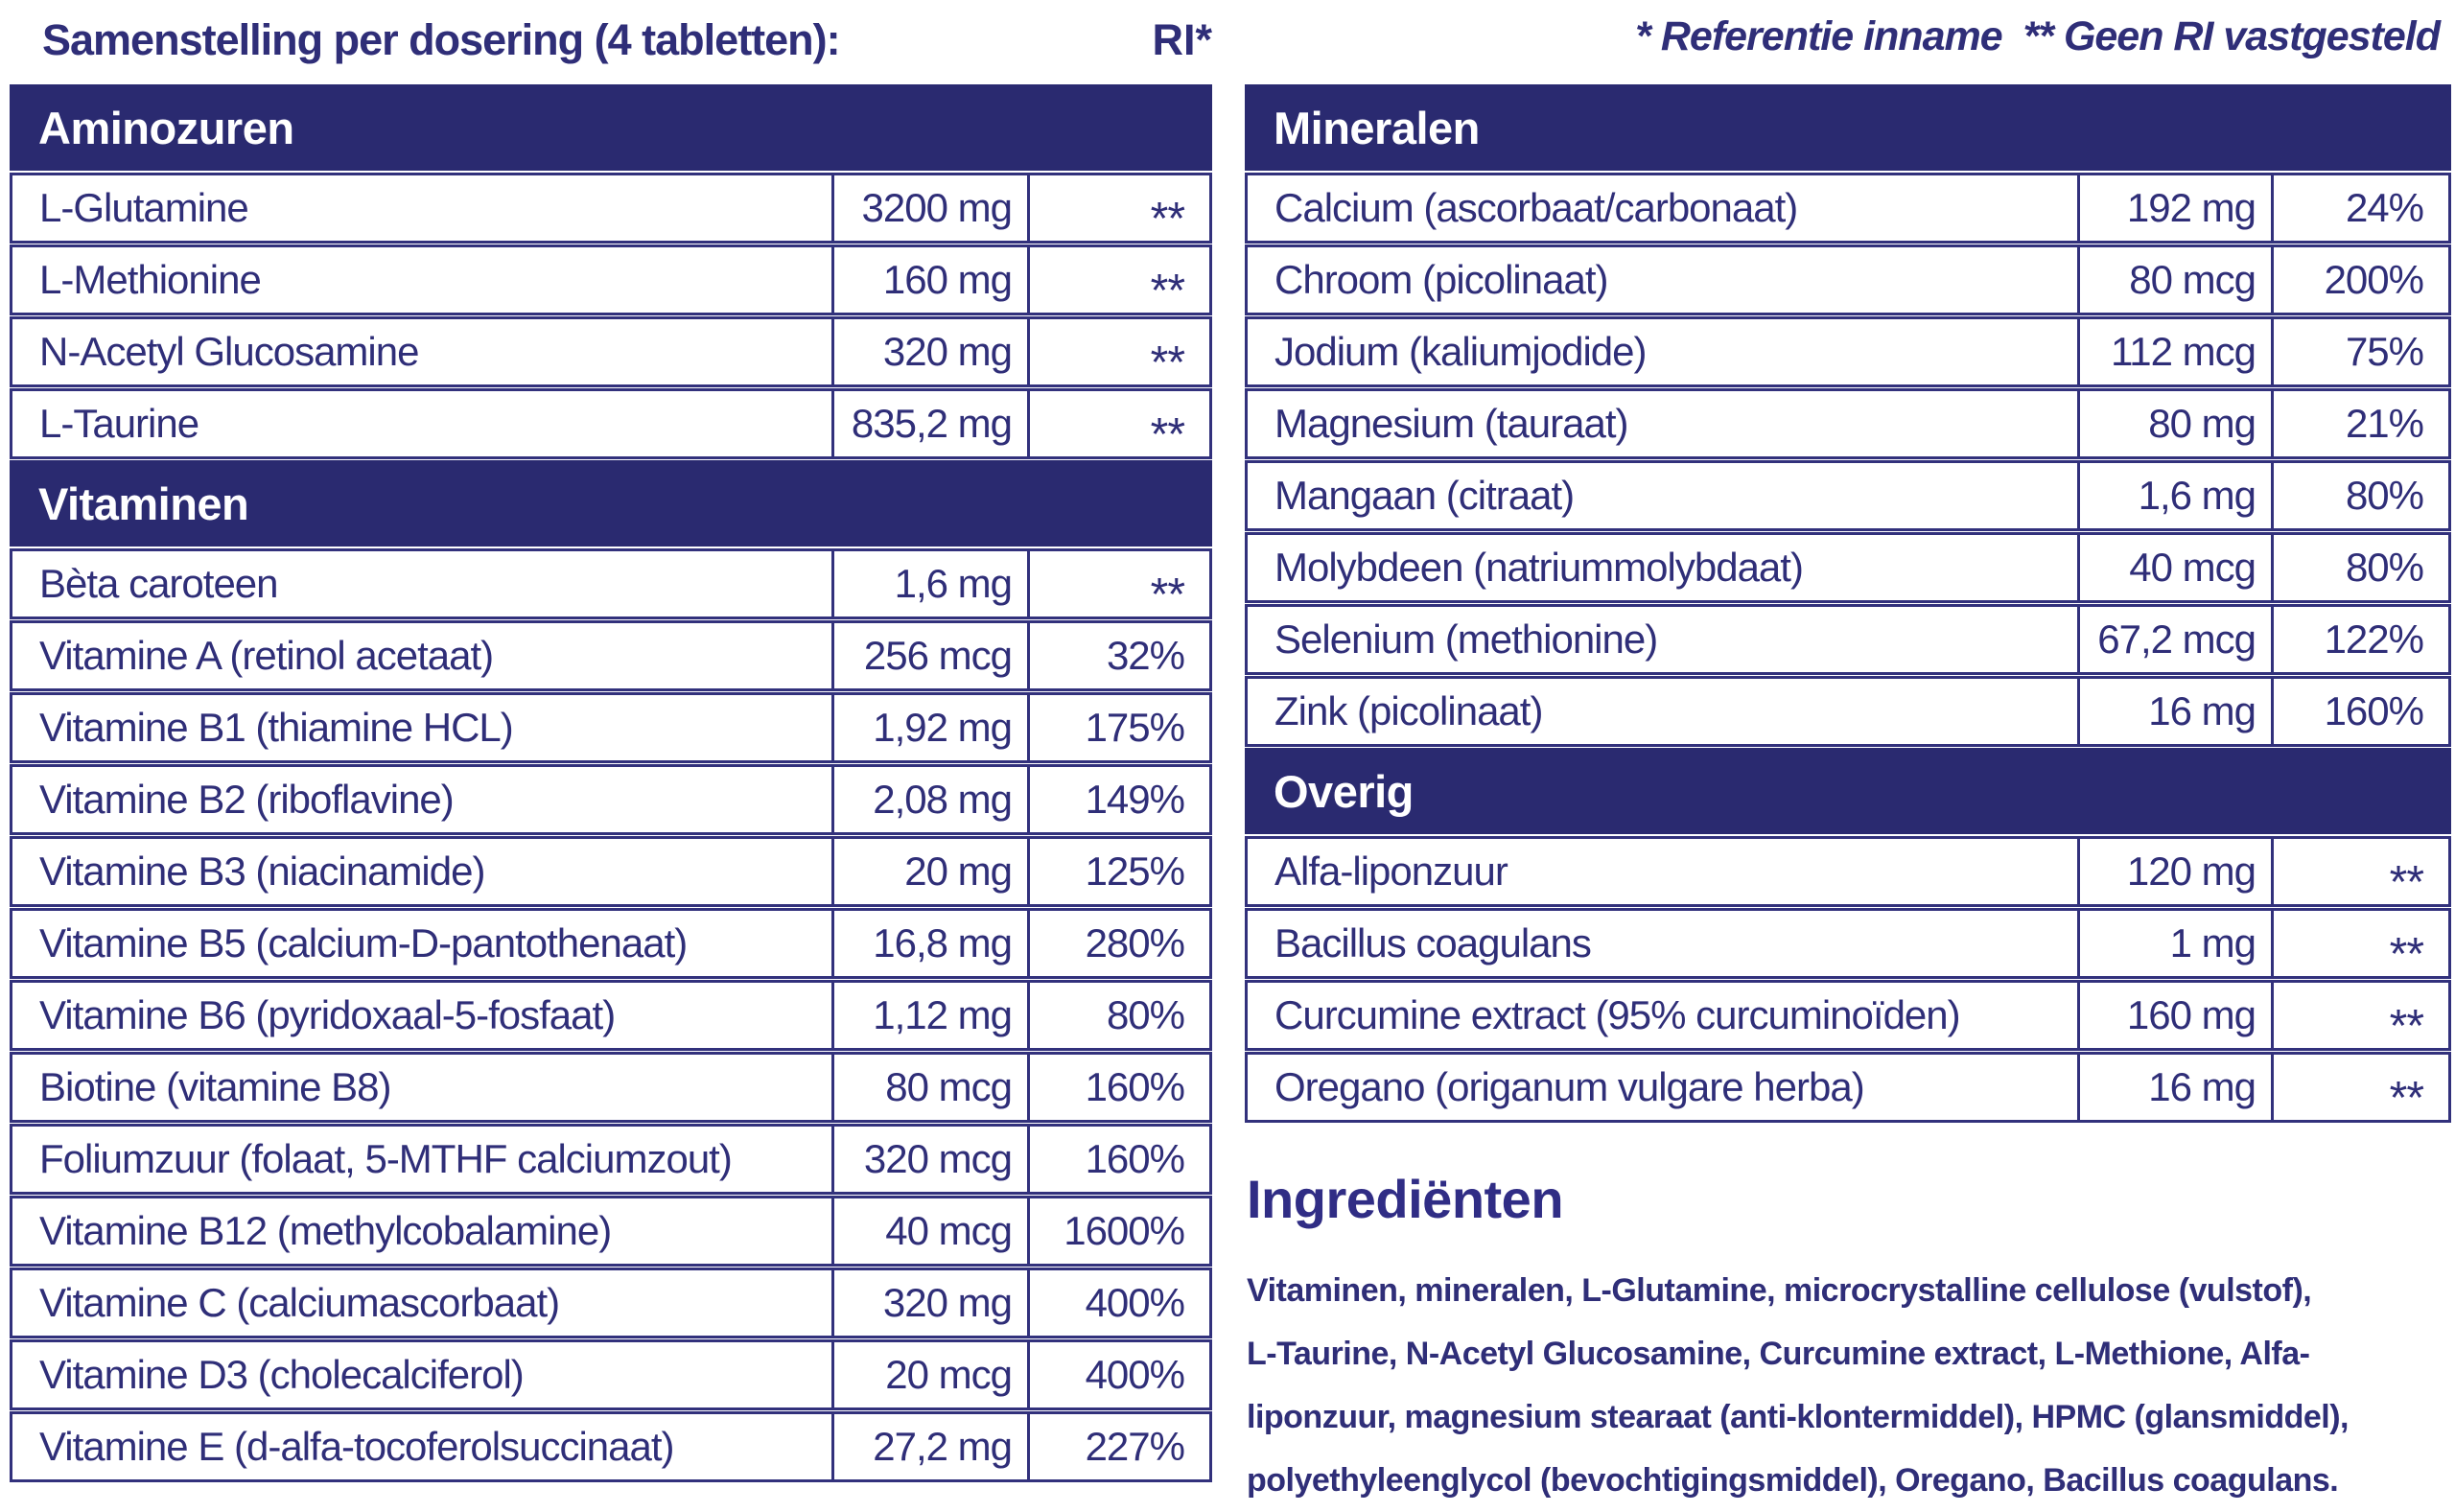 The height and width of the screenshot is (1512, 2455). Describe the element at coordinates (1441, 279) in the screenshot. I see `nutrient-name: Chroom (picolinaat)` at that location.